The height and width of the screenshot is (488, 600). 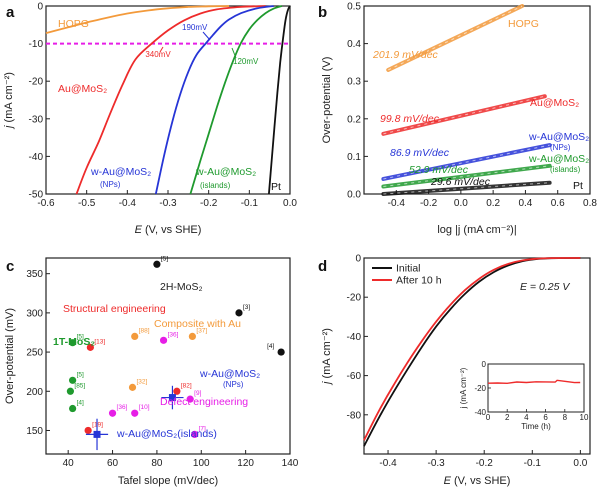 What do you see at coordinates (34, 353) in the screenshot?
I see `y-tick-label: 250` at bounding box center [34, 353].